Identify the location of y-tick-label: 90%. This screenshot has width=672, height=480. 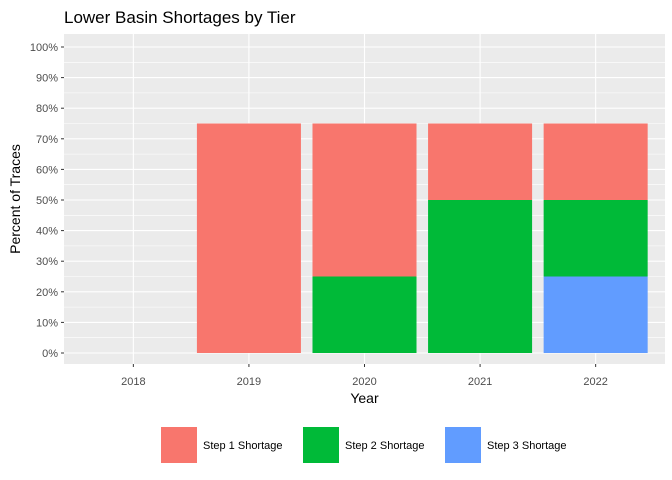
(47, 79).